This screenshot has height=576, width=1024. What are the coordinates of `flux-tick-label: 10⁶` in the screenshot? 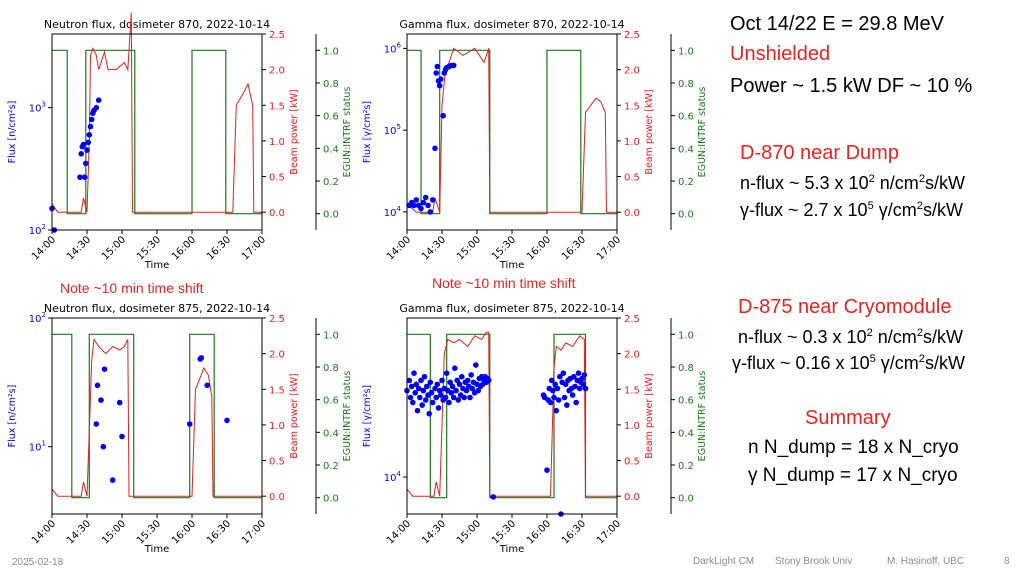 It's located at (393, 48).